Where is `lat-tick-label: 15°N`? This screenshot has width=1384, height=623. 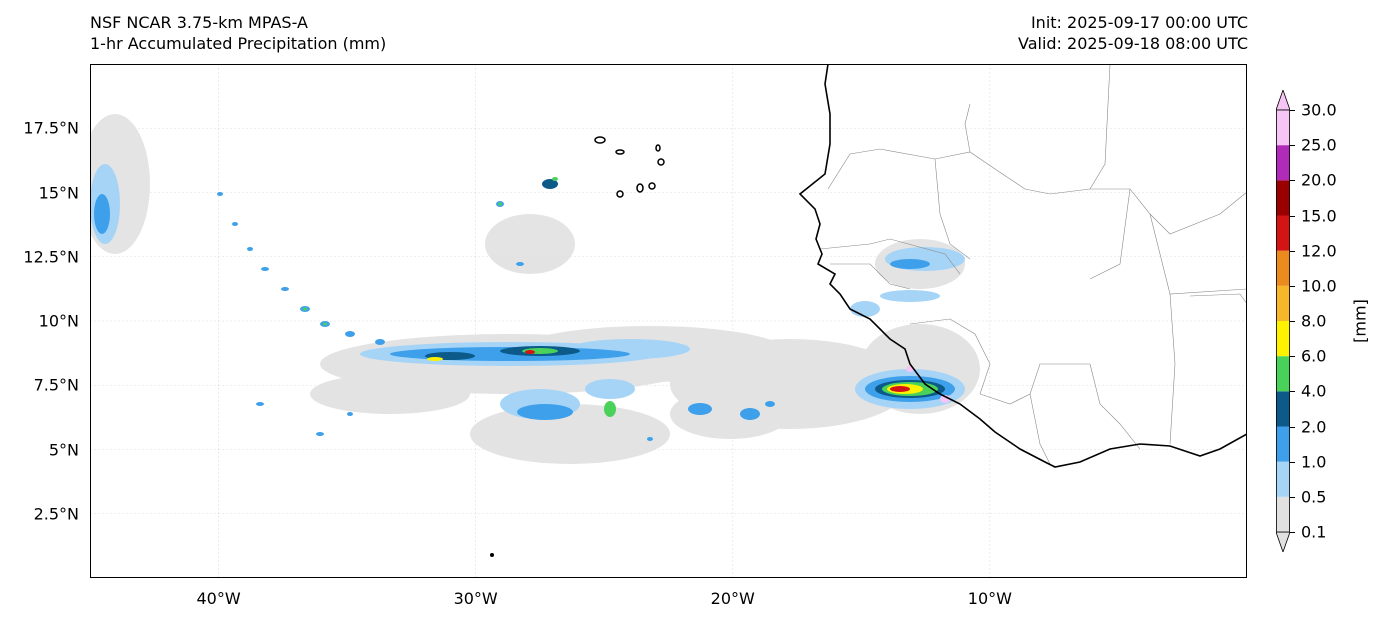
lat-tick-label: 15°N is located at coordinates (58, 192).